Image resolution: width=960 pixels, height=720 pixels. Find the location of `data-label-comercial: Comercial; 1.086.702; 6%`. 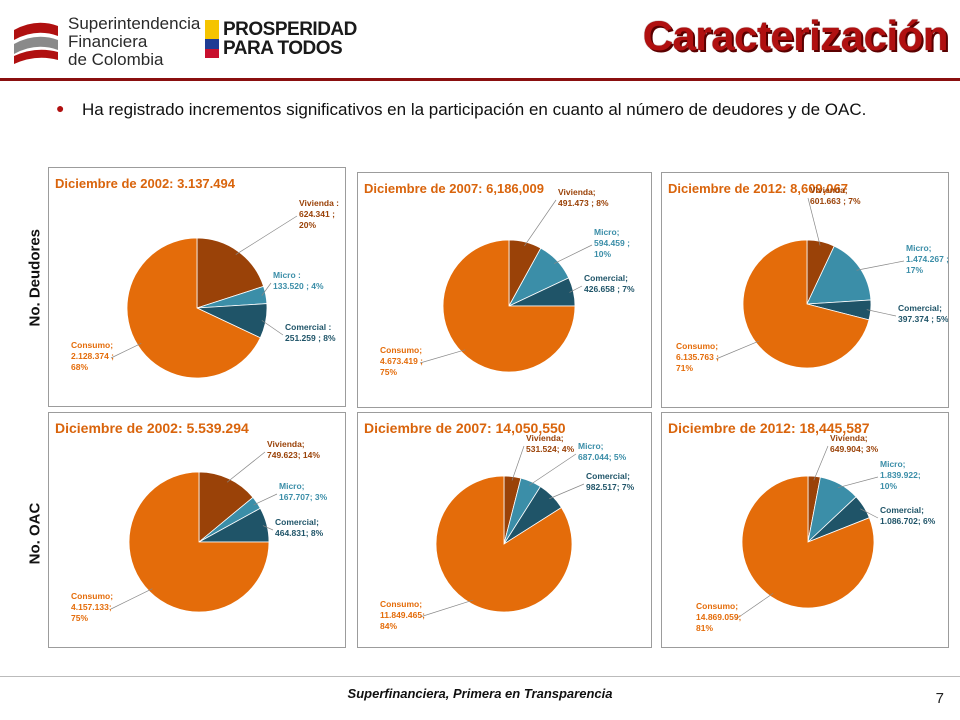

data-label-comercial: Comercial; 1.086.702; 6% is located at coordinates (908, 515).